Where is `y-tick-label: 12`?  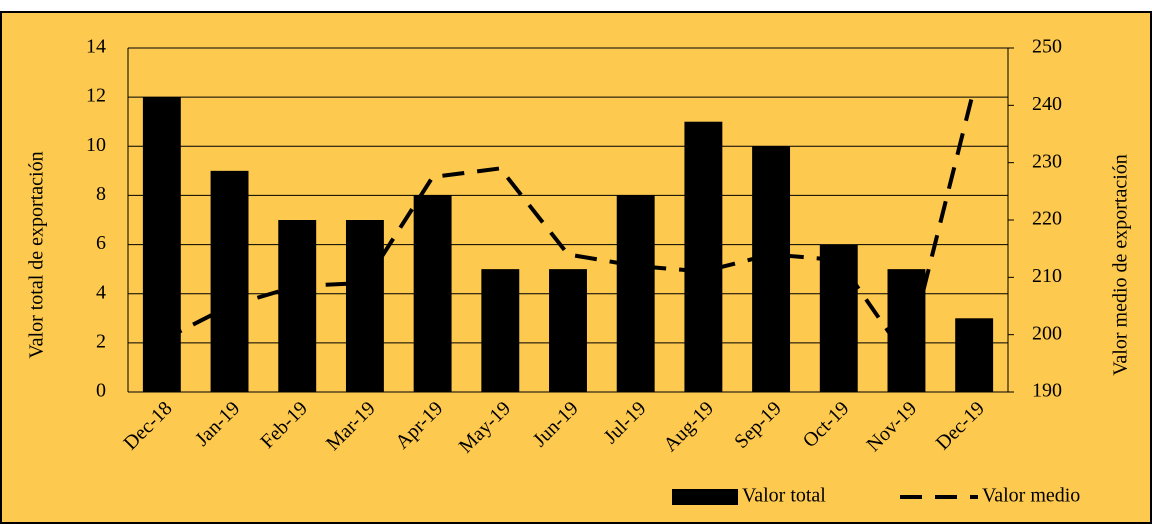
y-tick-label: 12 is located at coordinates (96, 96).